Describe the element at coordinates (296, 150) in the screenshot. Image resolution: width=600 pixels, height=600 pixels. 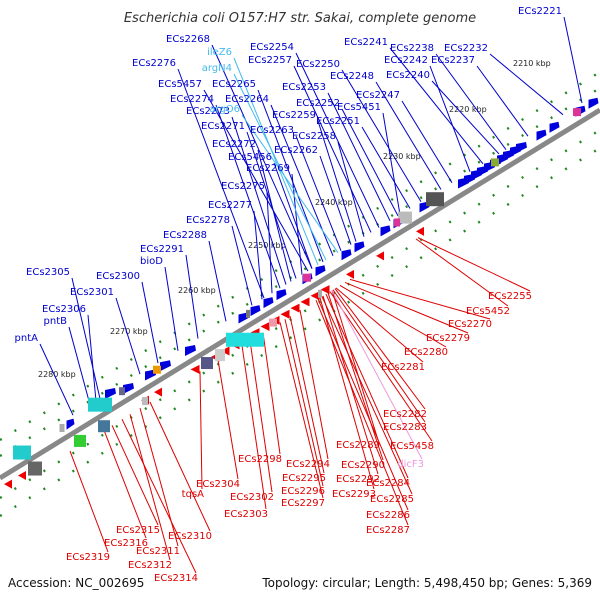
I see `gene-label: ECs2262` at that location.